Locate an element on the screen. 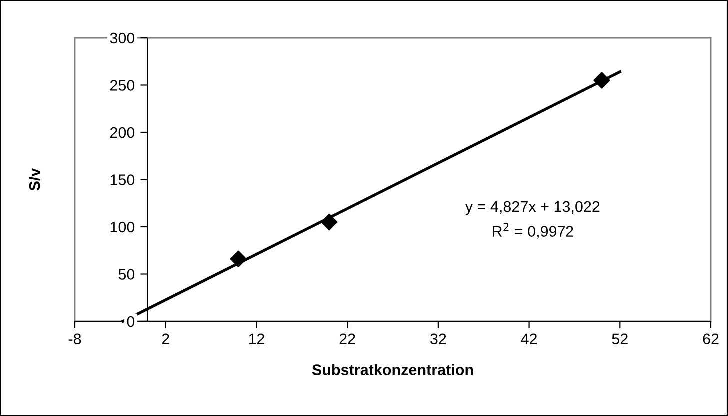  y-tick-label: 50 is located at coordinates (126, 274).